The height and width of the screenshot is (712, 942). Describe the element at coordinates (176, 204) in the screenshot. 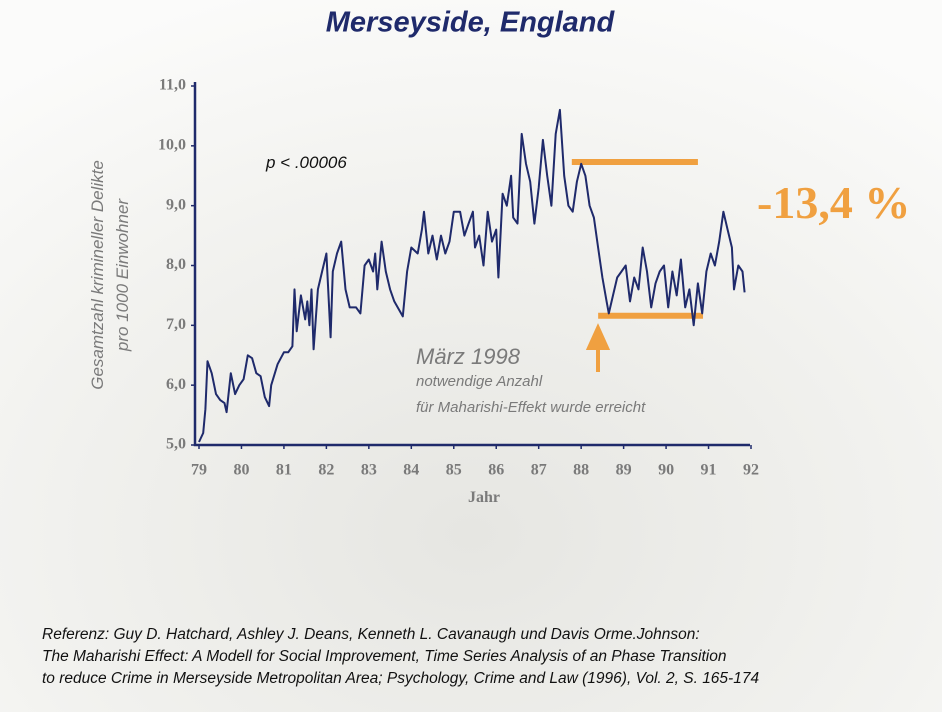

I see `y-tick-label: 9,0` at that location.